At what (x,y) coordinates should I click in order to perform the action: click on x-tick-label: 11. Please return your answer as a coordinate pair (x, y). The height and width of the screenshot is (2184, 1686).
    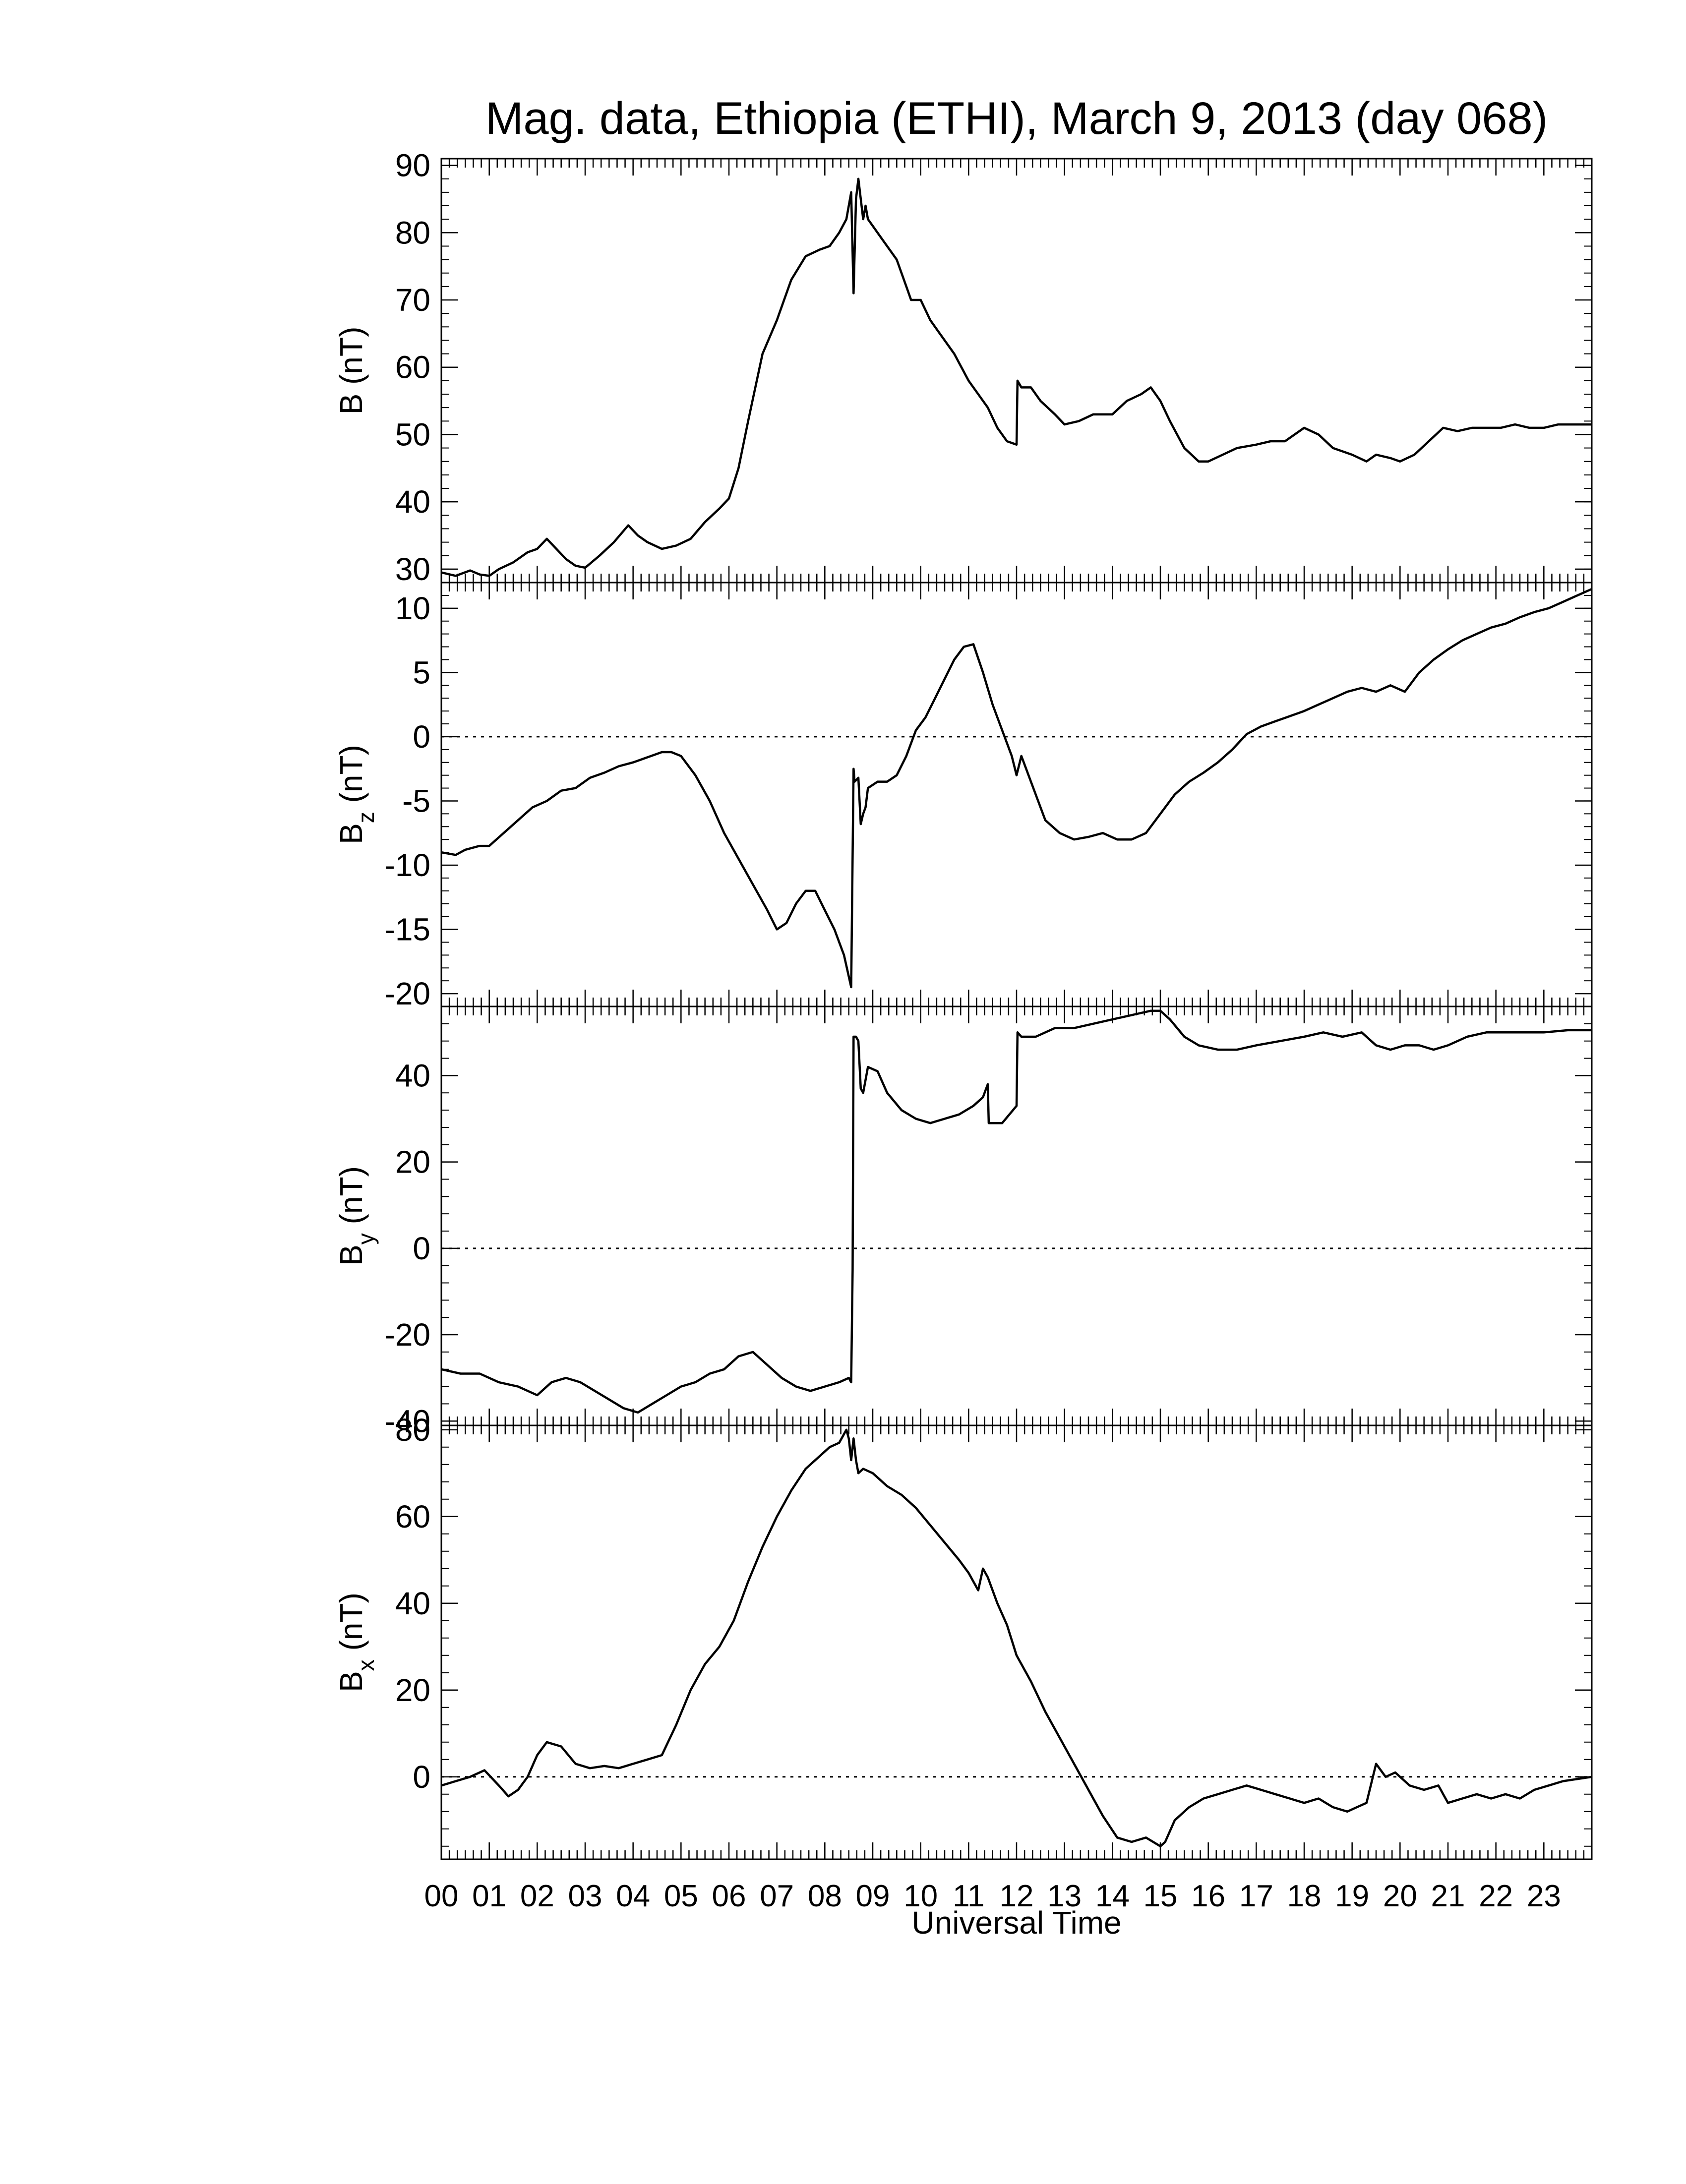
    Looking at the image, I should click on (969, 1896).